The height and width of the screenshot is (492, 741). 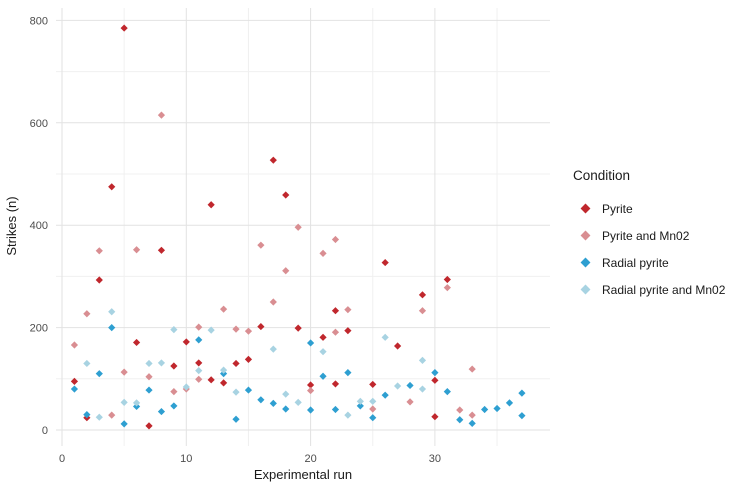 I want to click on x-axis-title: Experimental run, so click(x=303, y=474).